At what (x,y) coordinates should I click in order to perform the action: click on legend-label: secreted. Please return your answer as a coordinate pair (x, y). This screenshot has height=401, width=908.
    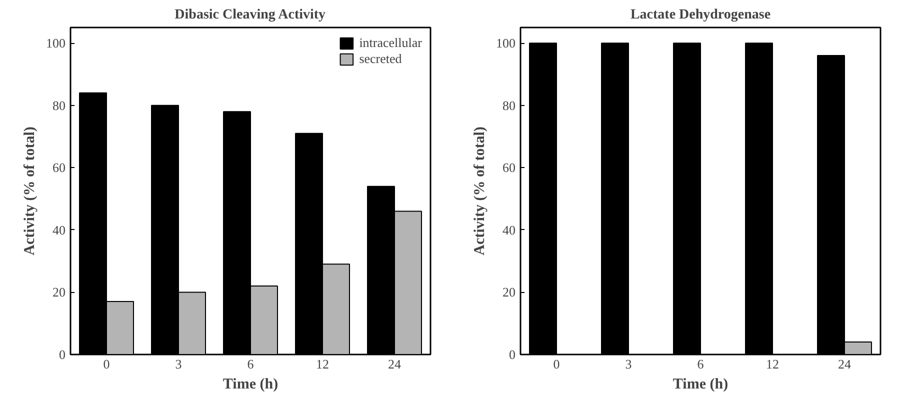
    Looking at the image, I should click on (380, 59).